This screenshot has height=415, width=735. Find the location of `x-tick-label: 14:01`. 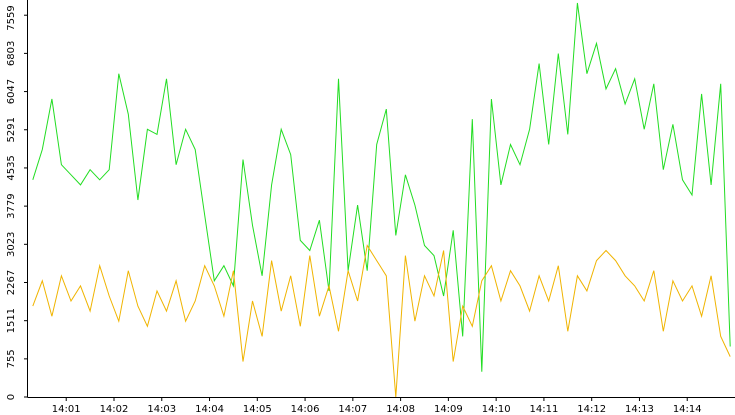

x-tick-label: 14:01 is located at coordinates (66, 409).